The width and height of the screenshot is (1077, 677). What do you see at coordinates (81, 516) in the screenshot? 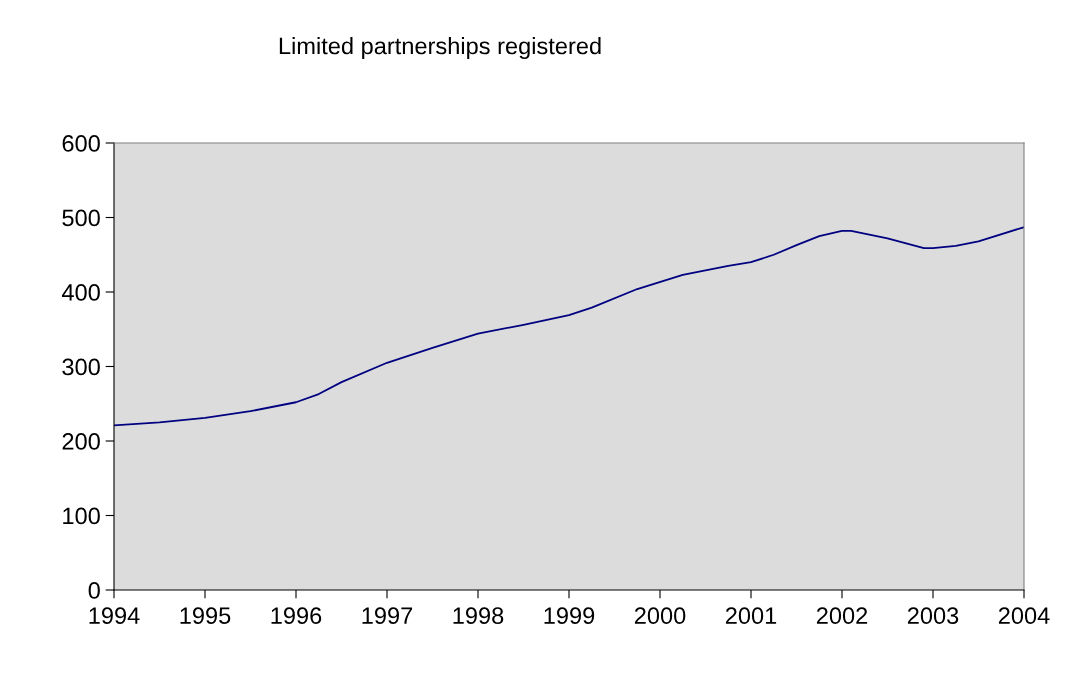
I see `y-tick-label: 100` at bounding box center [81, 516].